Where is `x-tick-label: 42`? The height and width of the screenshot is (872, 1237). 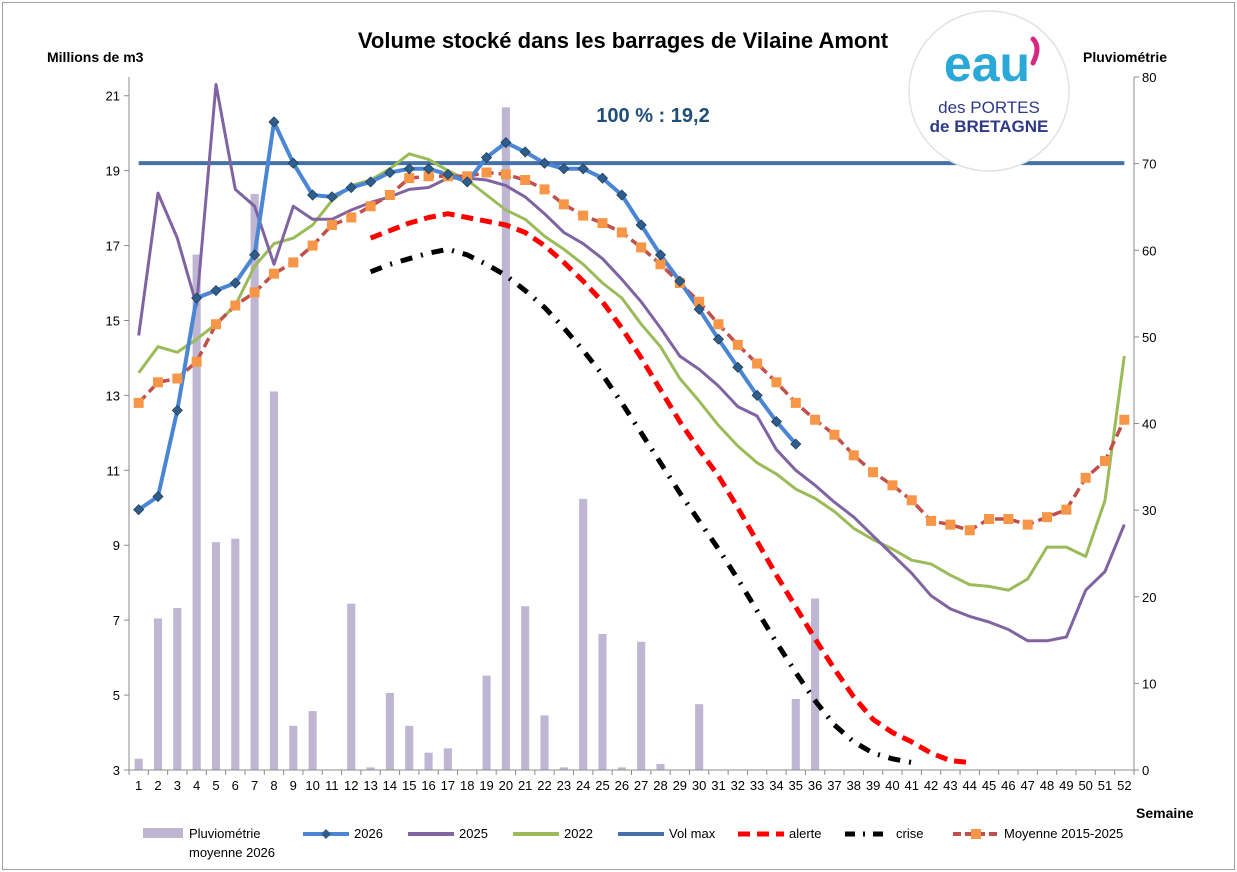 x-tick-label: 42 is located at coordinates (931, 785).